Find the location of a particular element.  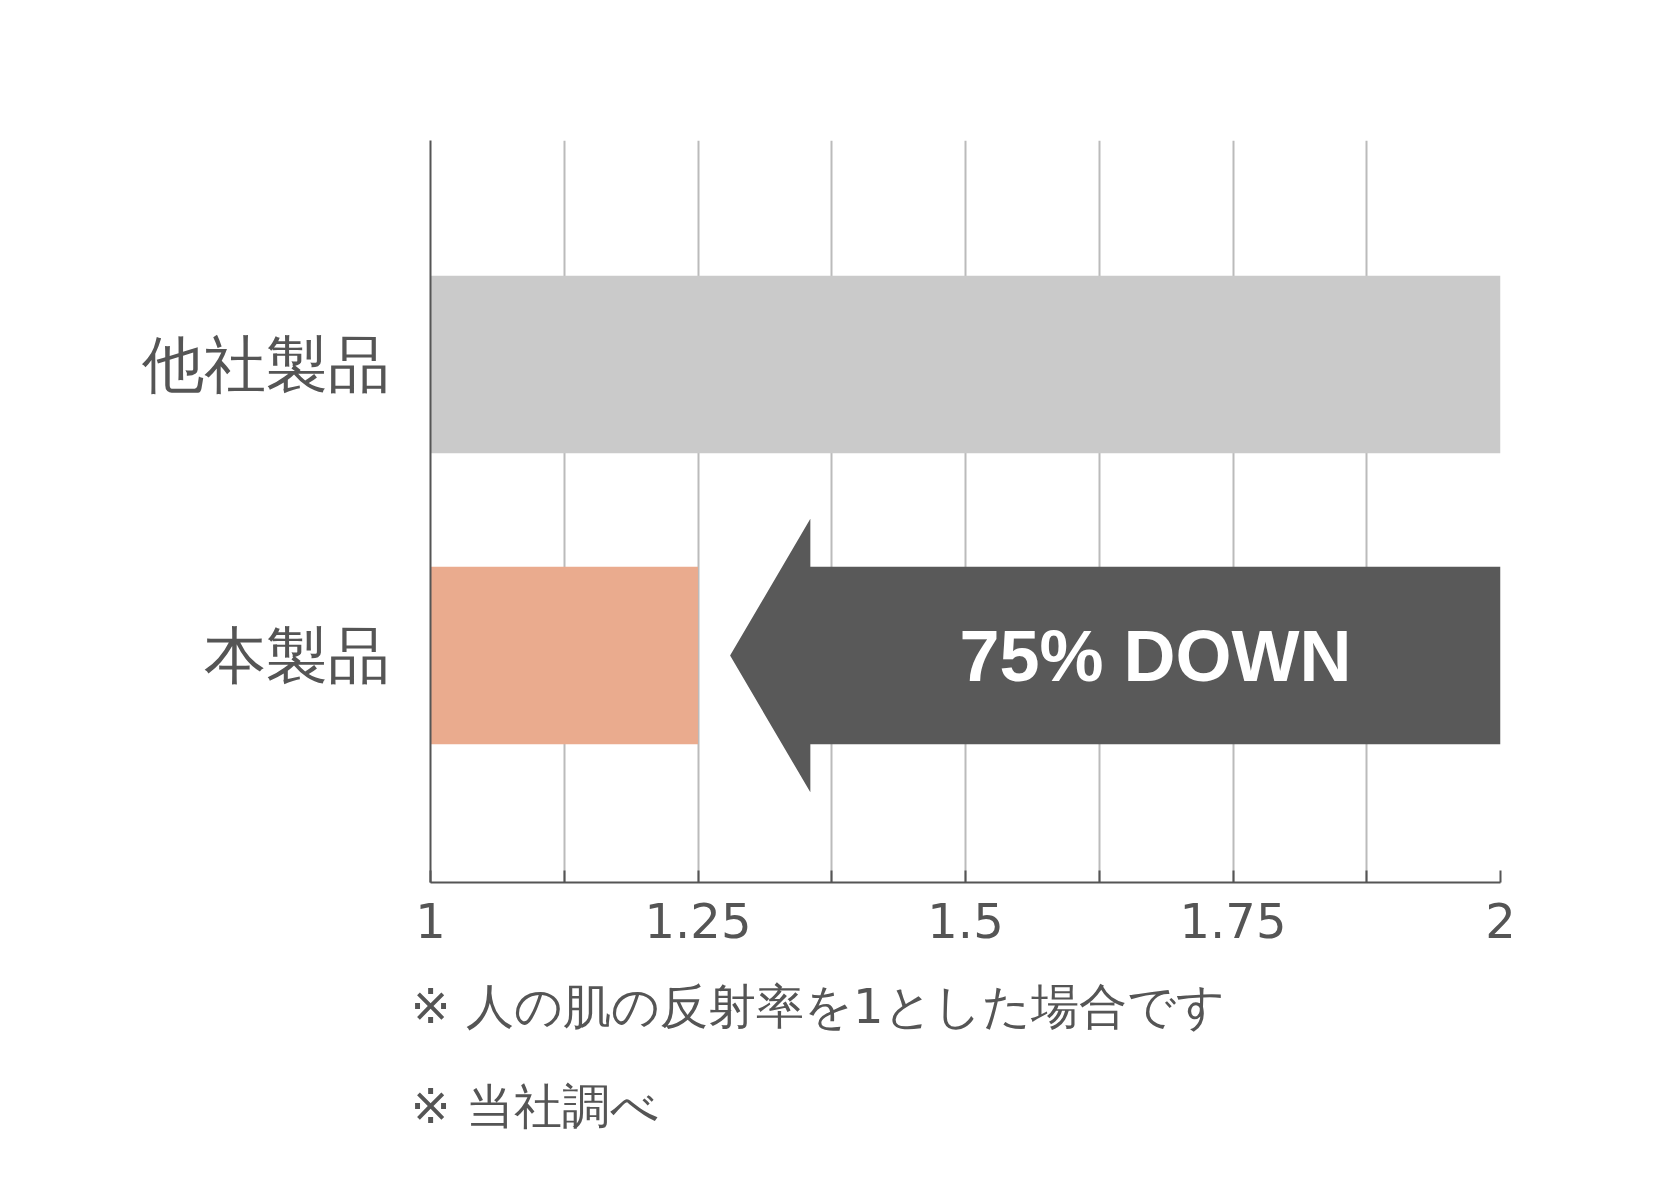

annotation: 75% DOWN is located at coordinates (1155, 655).